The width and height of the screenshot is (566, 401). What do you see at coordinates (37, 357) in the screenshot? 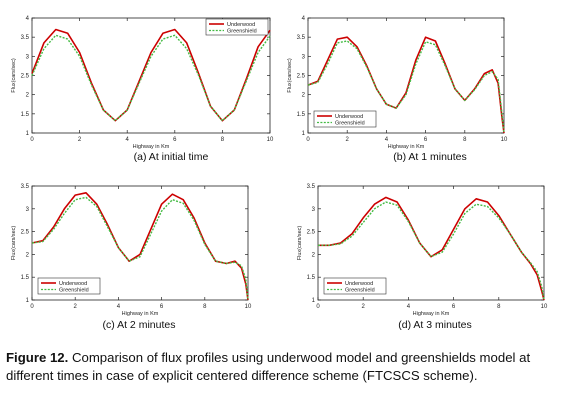
I see `figure-label: Figure 12.` at bounding box center [37, 357].